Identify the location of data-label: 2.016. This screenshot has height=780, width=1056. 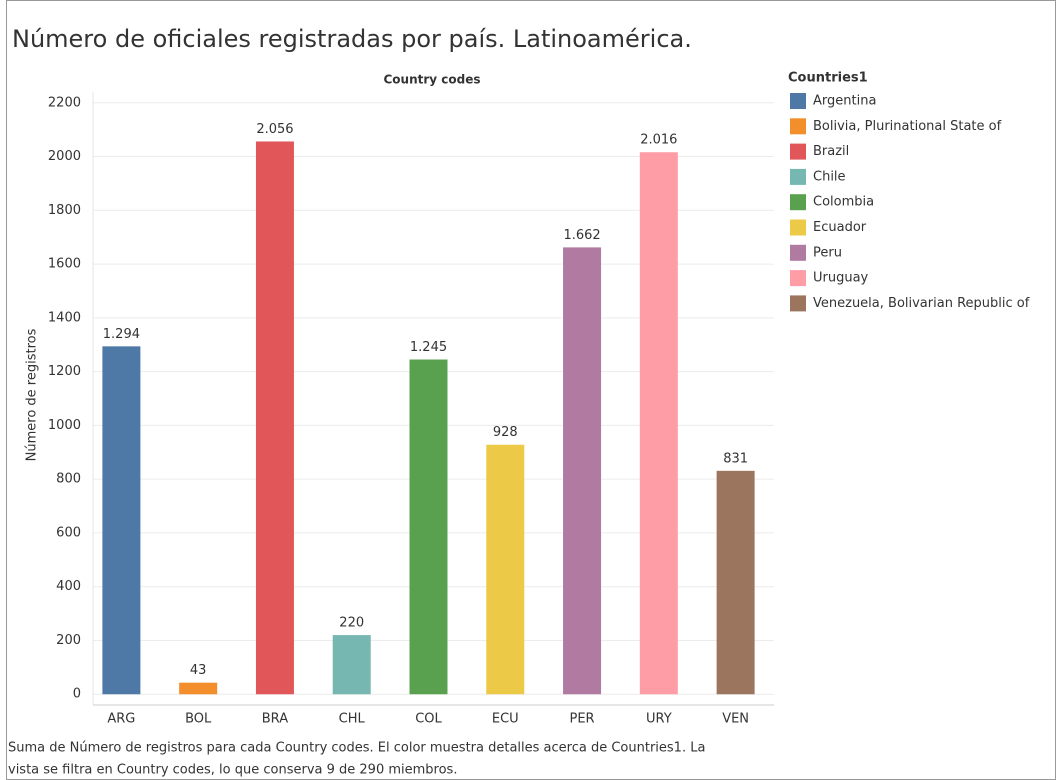
(658, 140).